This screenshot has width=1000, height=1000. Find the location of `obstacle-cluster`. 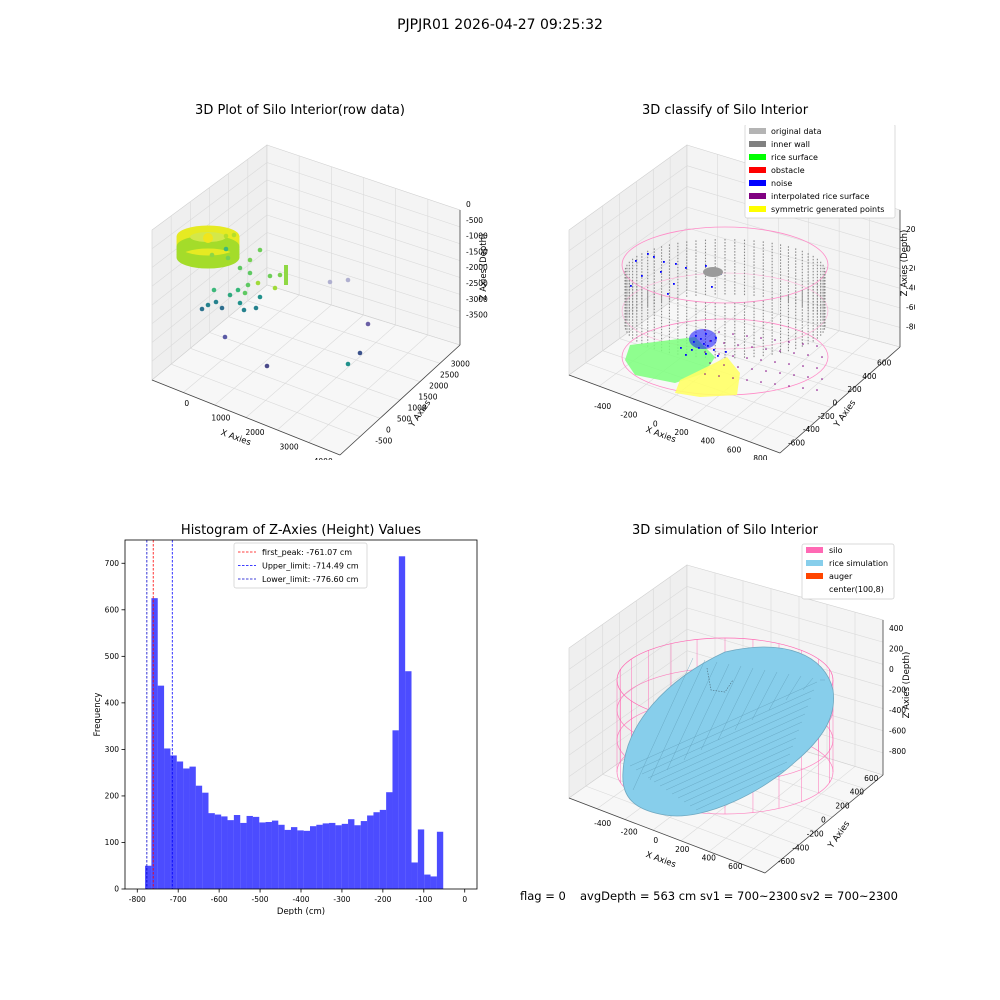

obstacle-cluster is located at coordinates (713, 272).